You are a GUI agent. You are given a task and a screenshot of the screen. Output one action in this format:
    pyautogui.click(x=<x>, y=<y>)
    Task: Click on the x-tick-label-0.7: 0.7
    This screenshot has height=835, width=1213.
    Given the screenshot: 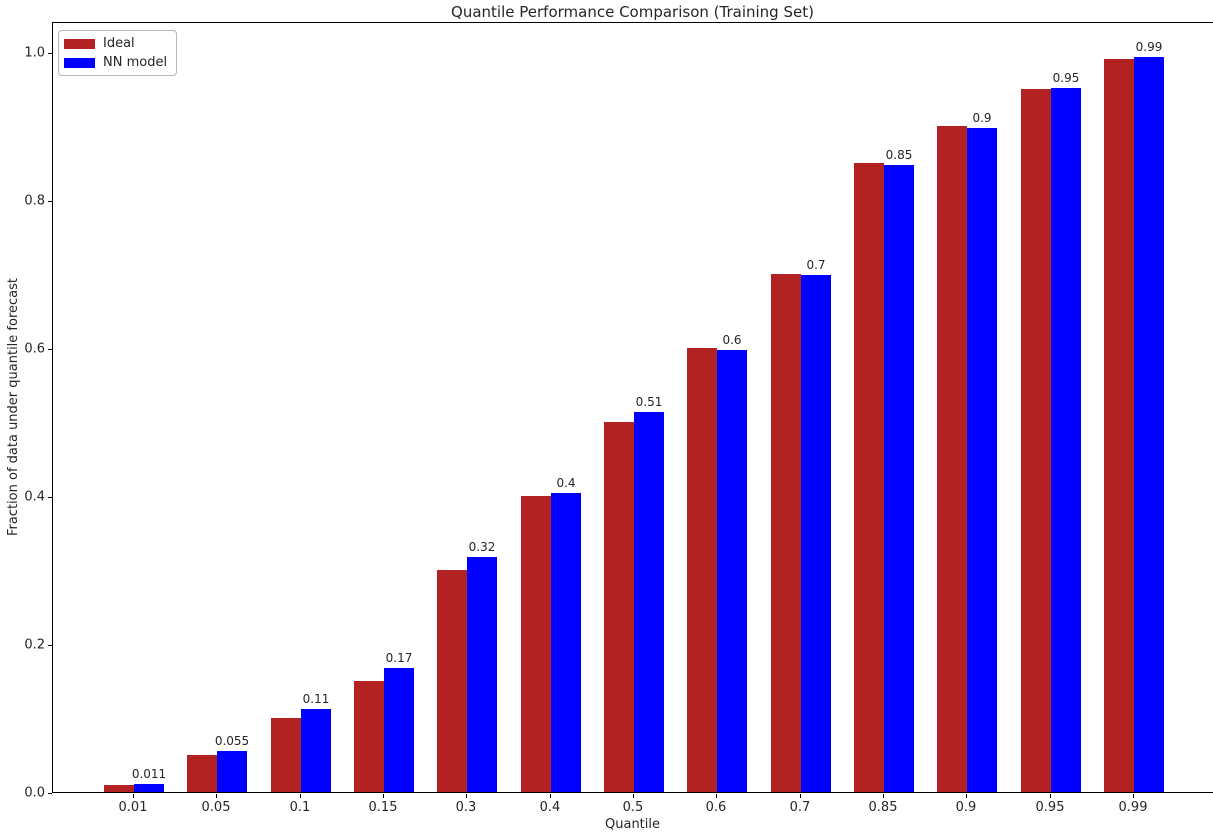 What is the action you would take?
    pyautogui.click(x=800, y=807)
    